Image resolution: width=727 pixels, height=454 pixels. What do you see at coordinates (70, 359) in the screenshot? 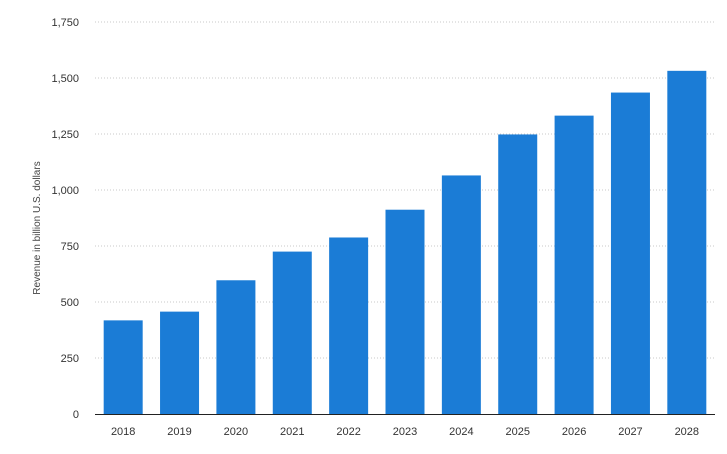
I see `y-tick-label: 250` at bounding box center [70, 359].